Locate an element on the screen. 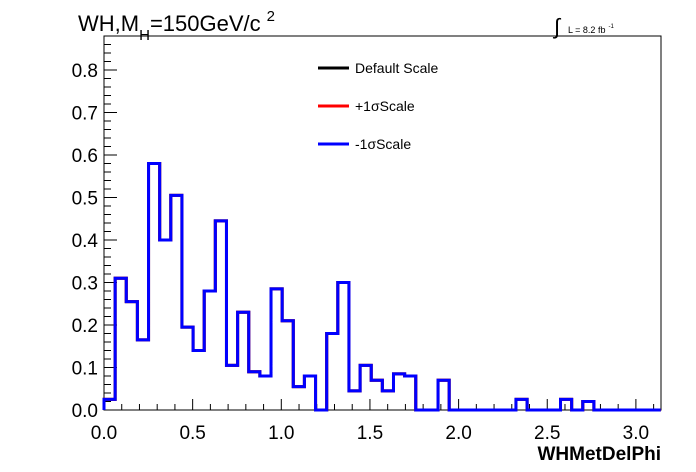  x-tick-label: 0.0 is located at coordinates (104, 433).